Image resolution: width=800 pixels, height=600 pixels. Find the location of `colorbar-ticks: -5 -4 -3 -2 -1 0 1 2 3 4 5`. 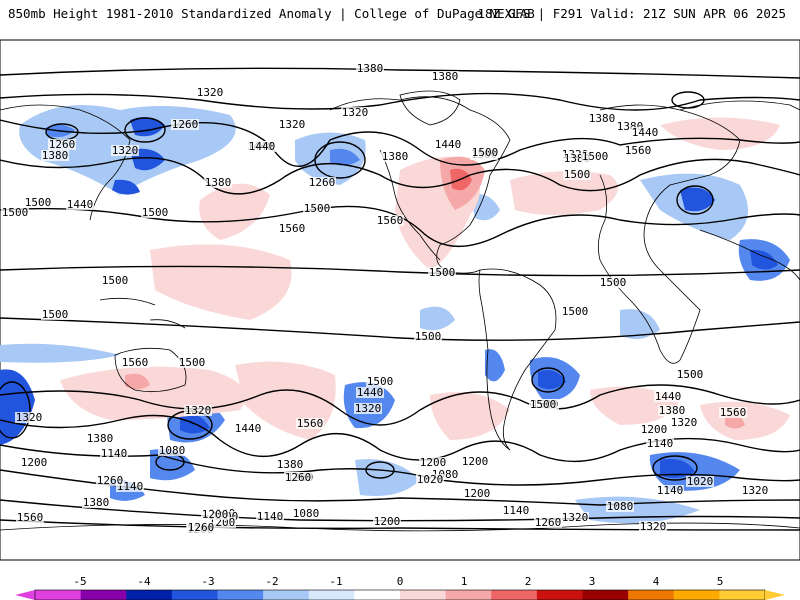

colorbar-ticks: -5 -4 -3 -2 -1 0 1 2 3 4 5 is located at coordinates (398, 581).